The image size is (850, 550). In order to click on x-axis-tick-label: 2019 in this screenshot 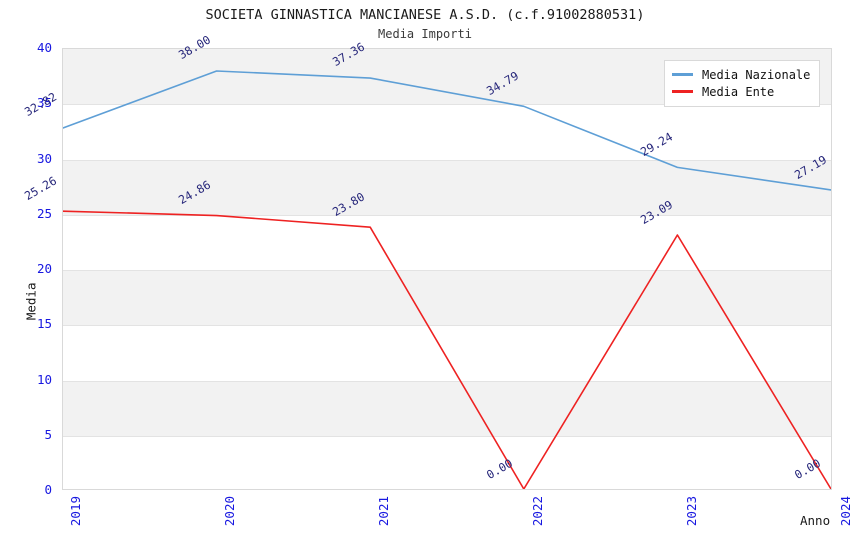, I will do `click(75, 511)`.